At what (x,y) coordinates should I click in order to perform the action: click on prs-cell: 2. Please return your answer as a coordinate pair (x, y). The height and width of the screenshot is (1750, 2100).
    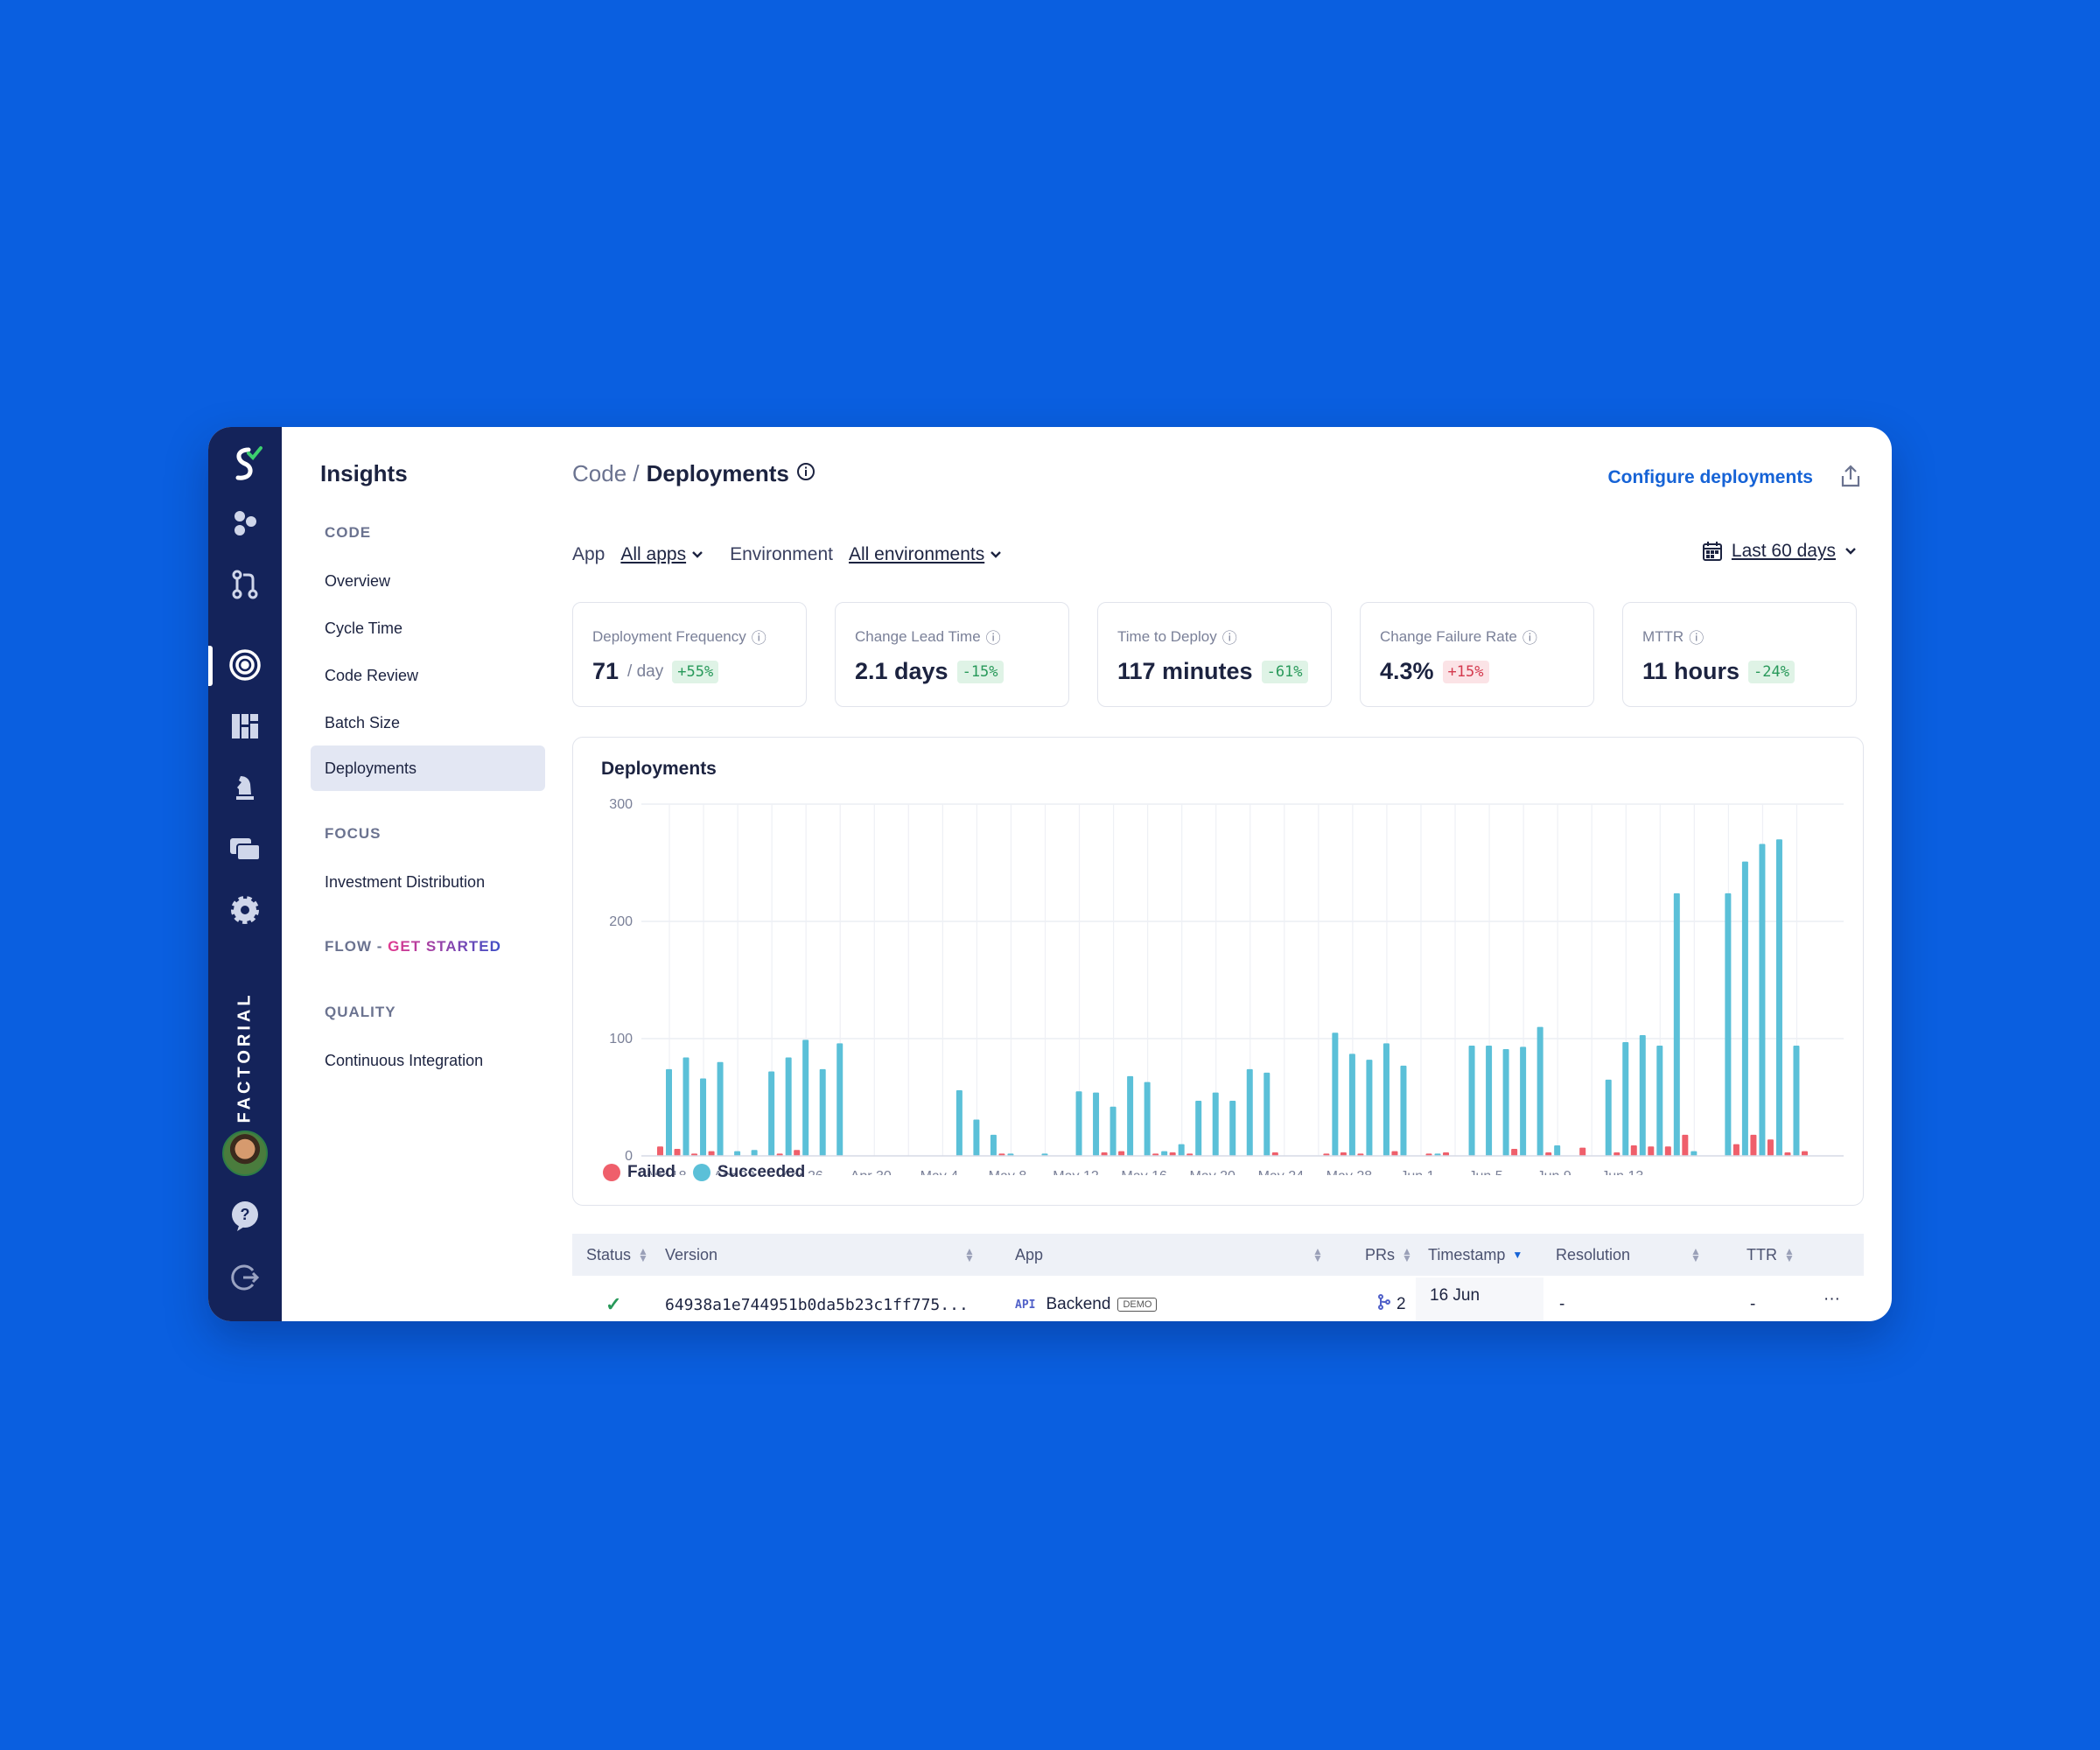
    Looking at the image, I should click on (1391, 1302).